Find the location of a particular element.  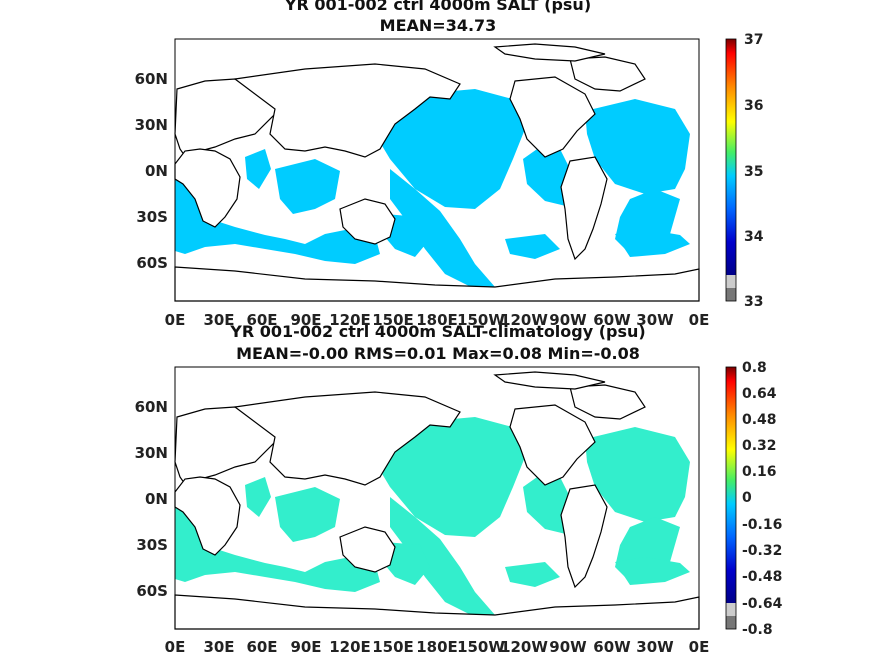

colorbar-label: 0.48 is located at coordinates (759, 420).